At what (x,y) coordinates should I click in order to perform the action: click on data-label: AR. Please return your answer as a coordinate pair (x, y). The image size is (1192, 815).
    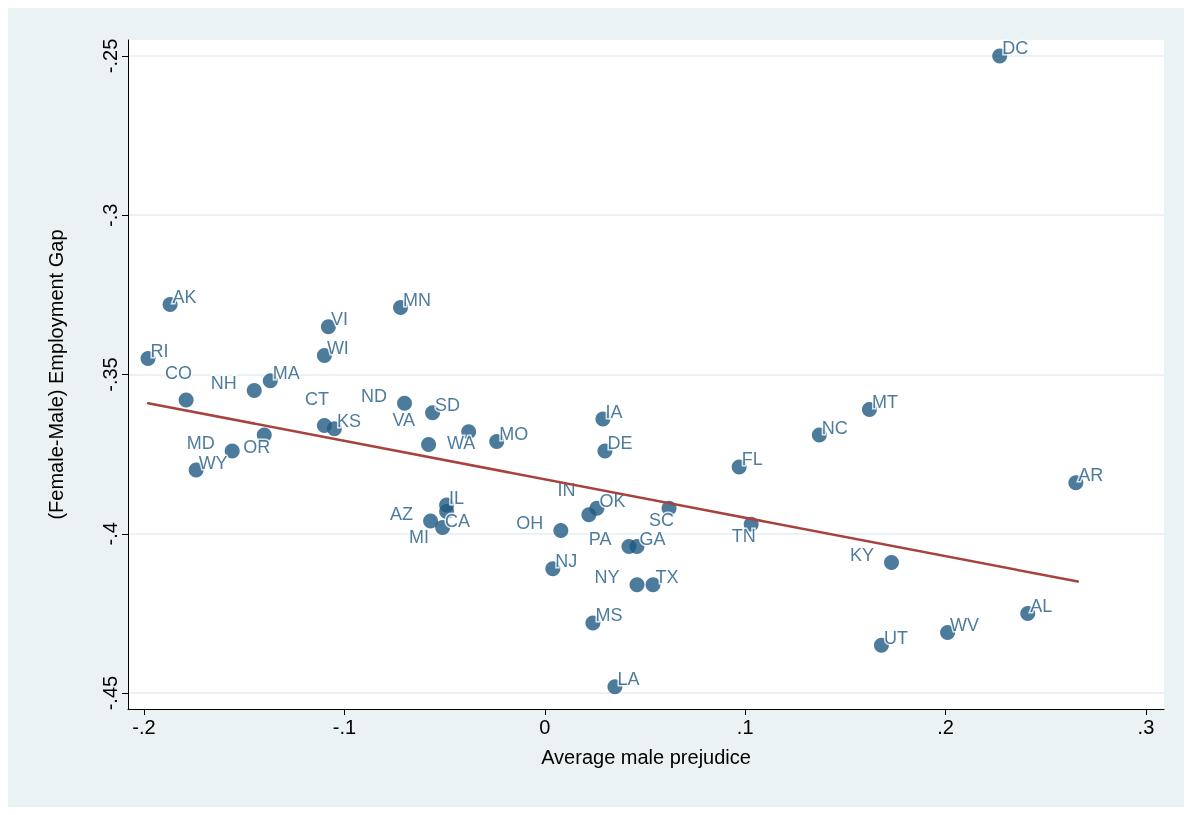
    Looking at the image, I should click on (1091, 475).